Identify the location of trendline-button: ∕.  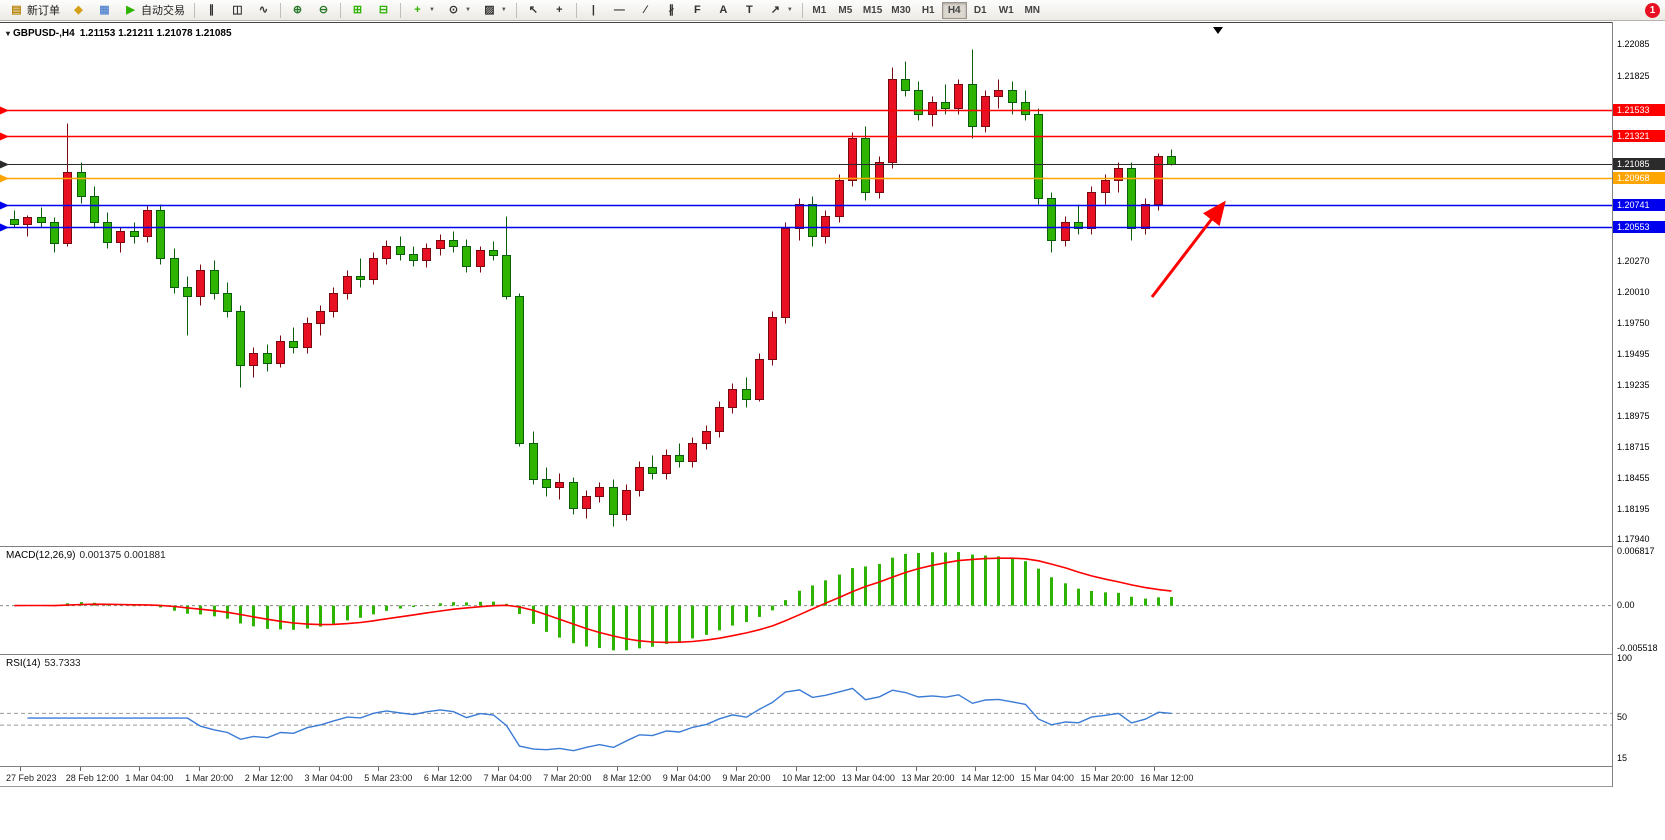
(645, 10).